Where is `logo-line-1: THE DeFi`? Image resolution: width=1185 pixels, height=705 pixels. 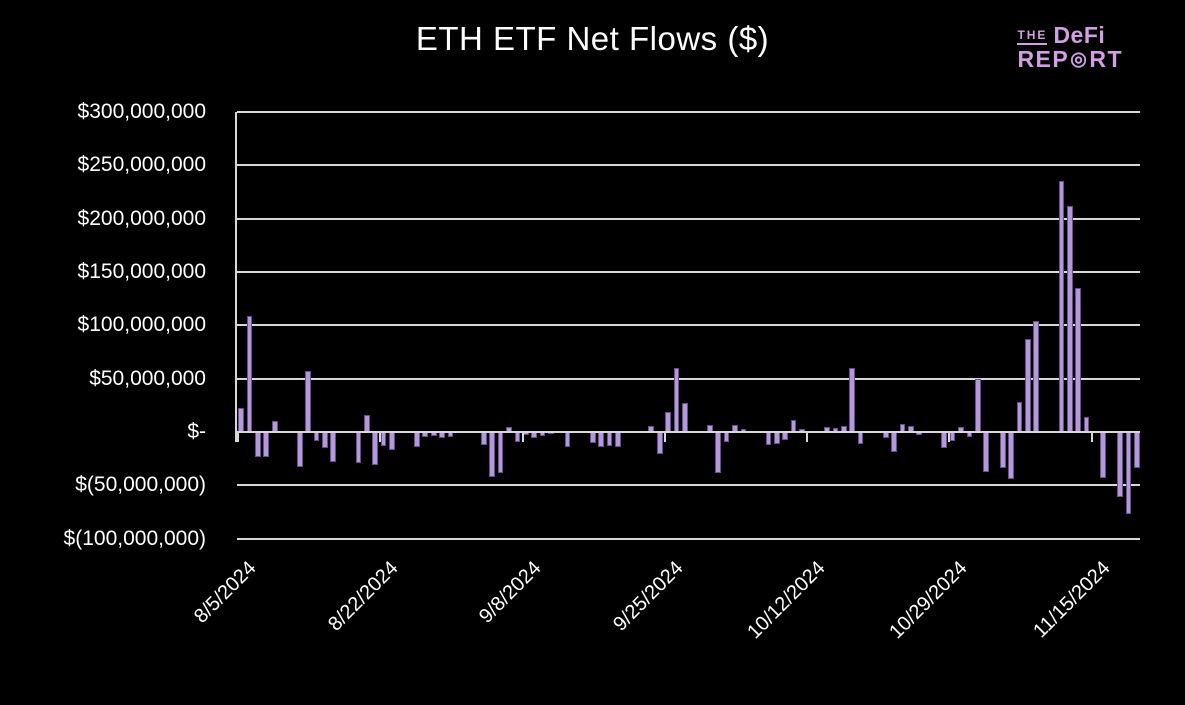
logo-line-1: THE DeFi is located at coordinates (1070, 35).